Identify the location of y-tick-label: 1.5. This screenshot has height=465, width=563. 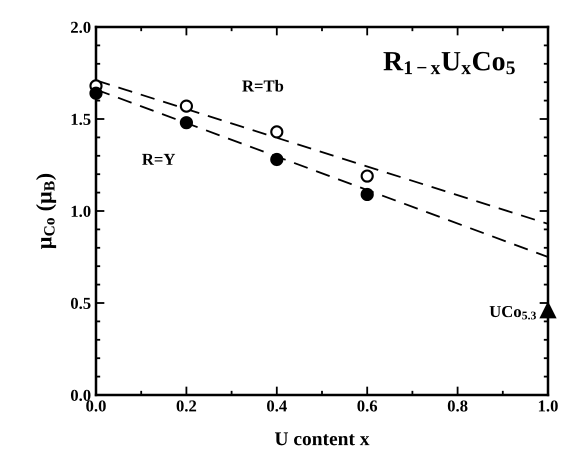
(81, 120).